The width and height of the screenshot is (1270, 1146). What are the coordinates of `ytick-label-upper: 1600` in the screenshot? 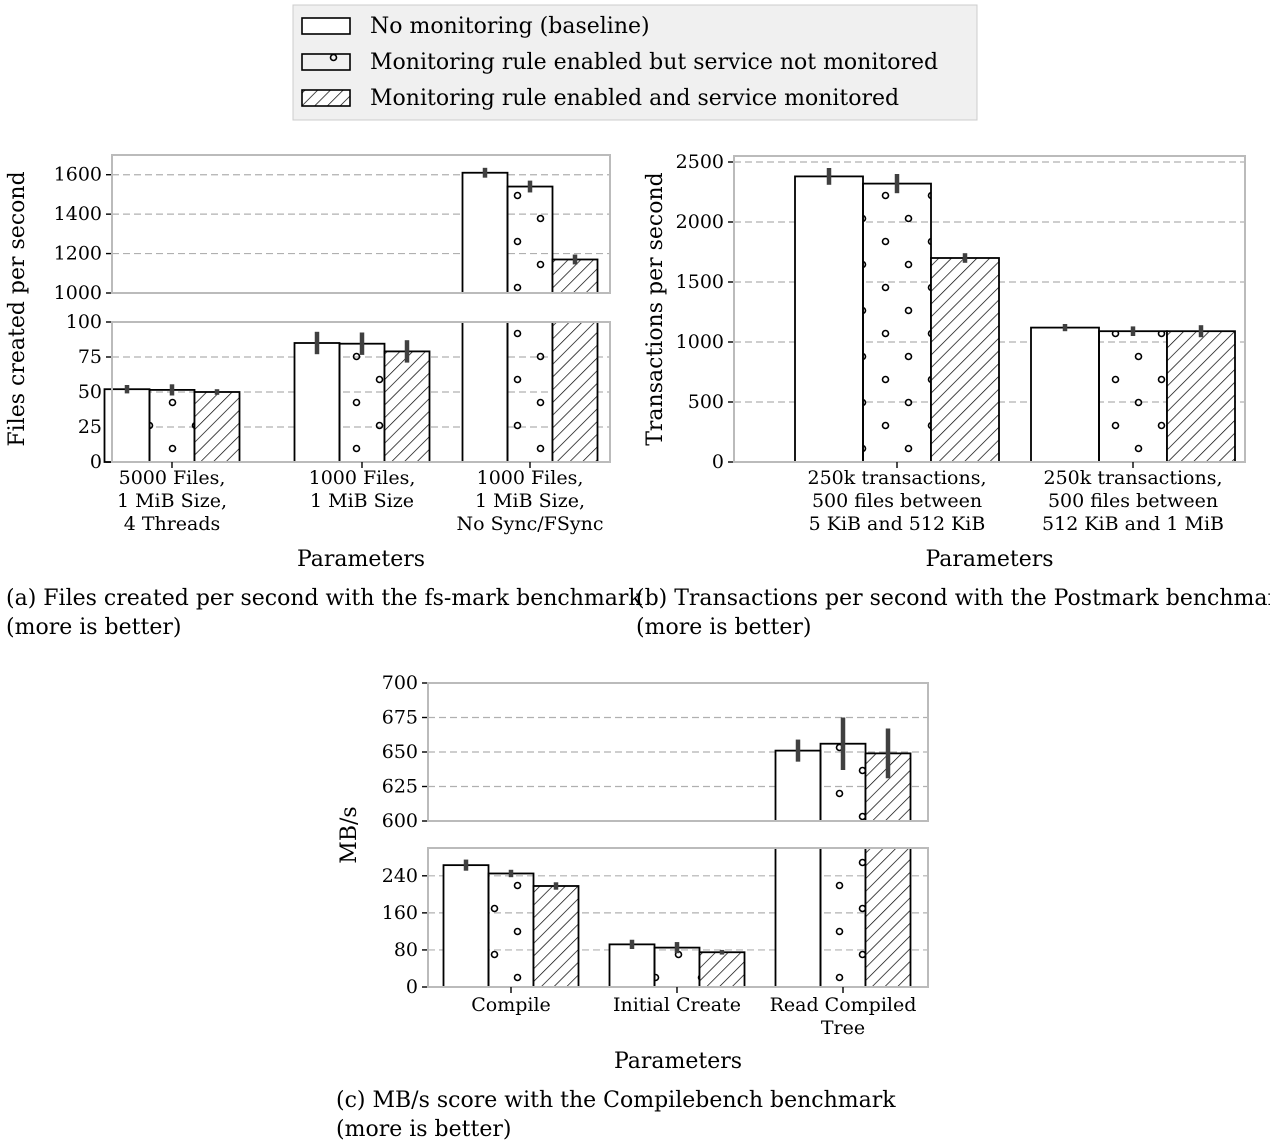 It's located at (78, 175).